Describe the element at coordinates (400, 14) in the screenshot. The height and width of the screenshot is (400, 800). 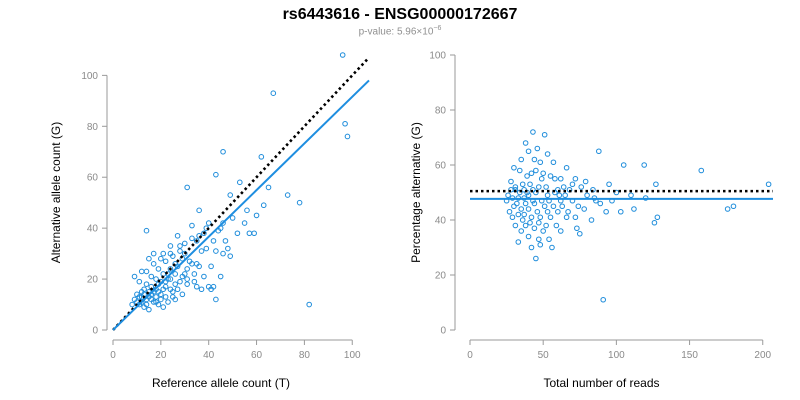
I see `page-title: rs6443616 - ENSG00000172667` at that location.